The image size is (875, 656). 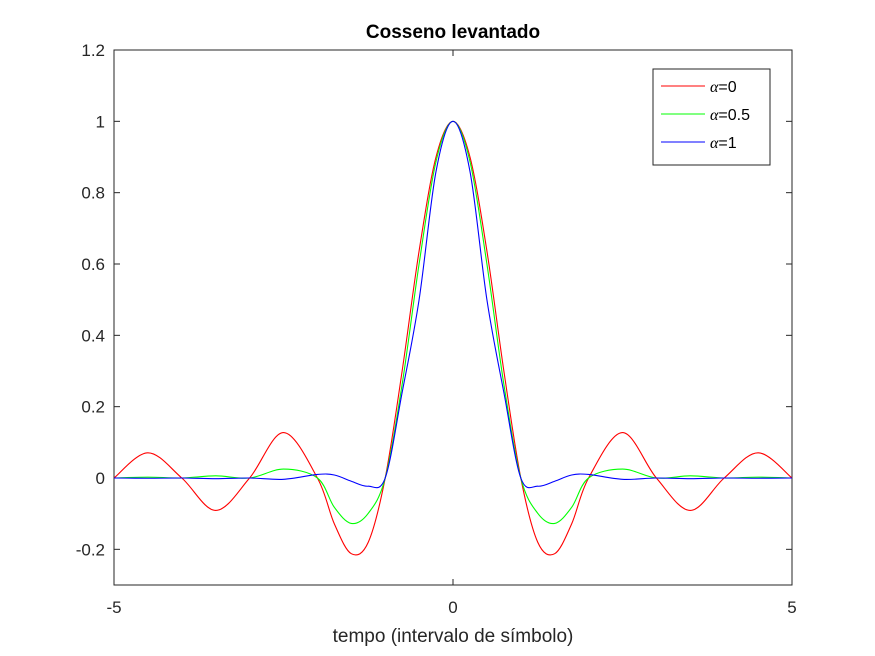 I want to click on y-tick-label: 0.6, so click(x=93, y=264).